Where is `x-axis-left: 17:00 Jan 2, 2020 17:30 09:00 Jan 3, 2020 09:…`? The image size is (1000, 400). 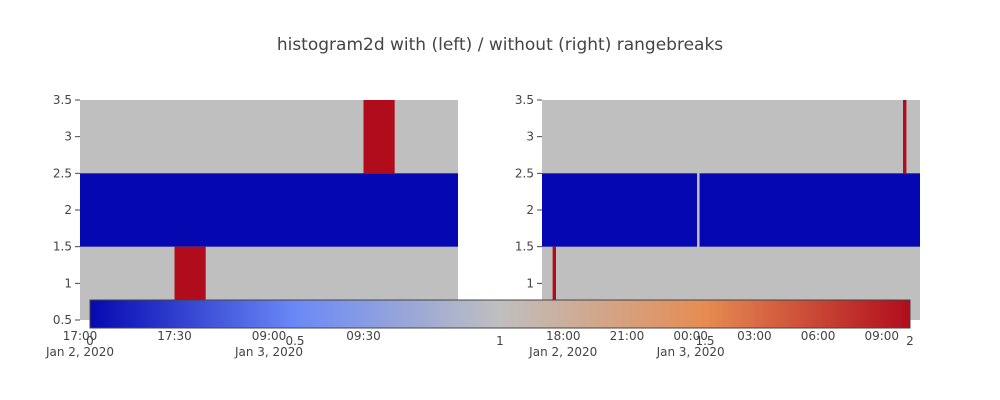
x-axis-left: 17:00 Jan 2, 2020 17:30 09:00 Jan 3, 2020 09:… is located at coordinates (213, 344).